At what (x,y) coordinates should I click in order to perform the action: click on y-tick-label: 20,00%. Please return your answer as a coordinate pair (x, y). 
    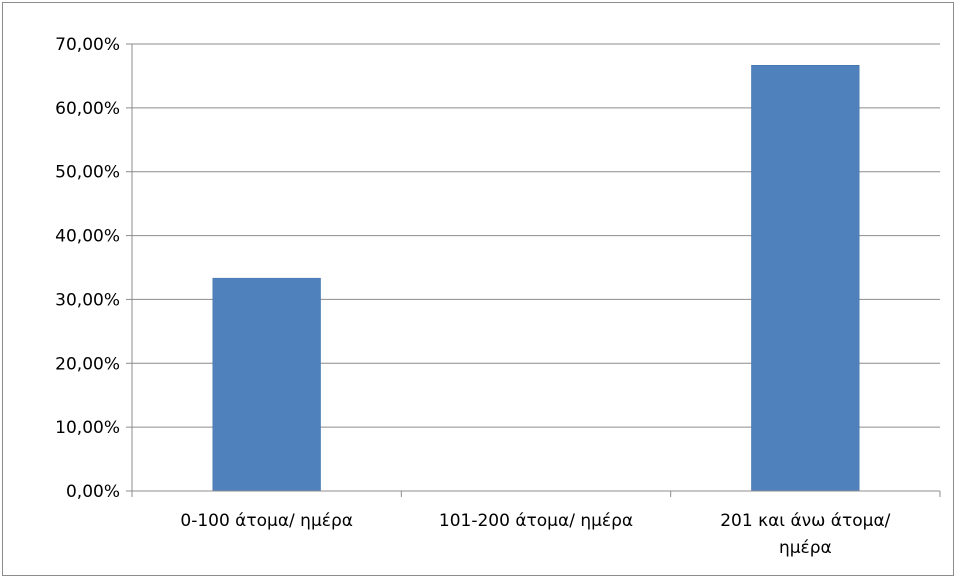
    Looking at the image, I should click on (87, 364).